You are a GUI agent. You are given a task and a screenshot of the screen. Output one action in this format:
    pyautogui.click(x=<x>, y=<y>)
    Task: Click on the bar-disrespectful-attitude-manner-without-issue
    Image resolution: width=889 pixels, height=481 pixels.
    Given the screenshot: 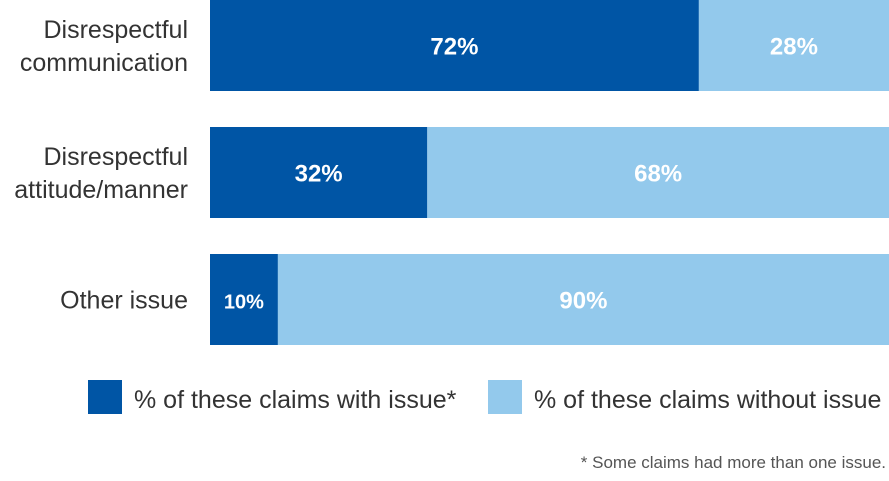 What is the action you would take?
    pyautogui.click(x=658, y=172)
    